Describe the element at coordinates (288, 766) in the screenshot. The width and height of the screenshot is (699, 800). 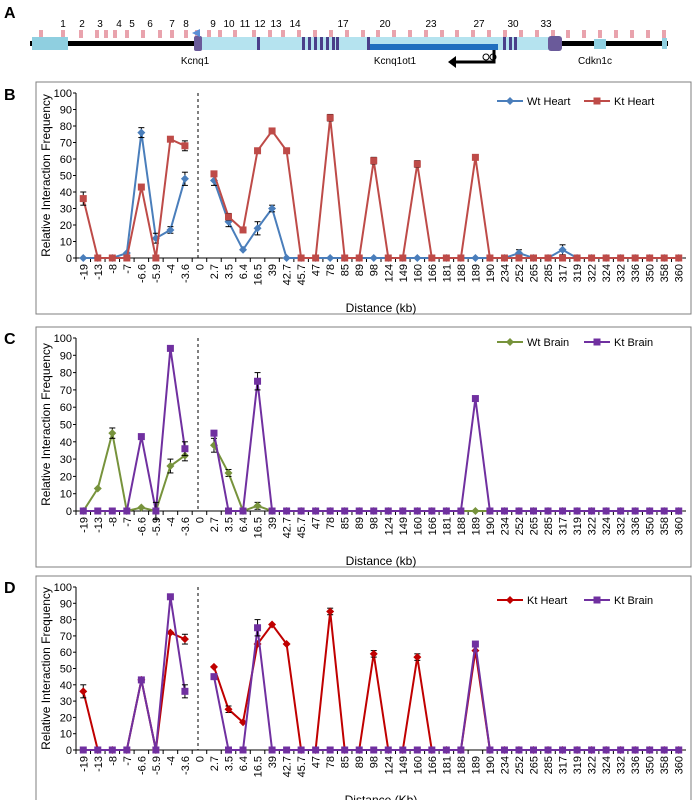
I see `x-tick-label: 42.7` at that location.